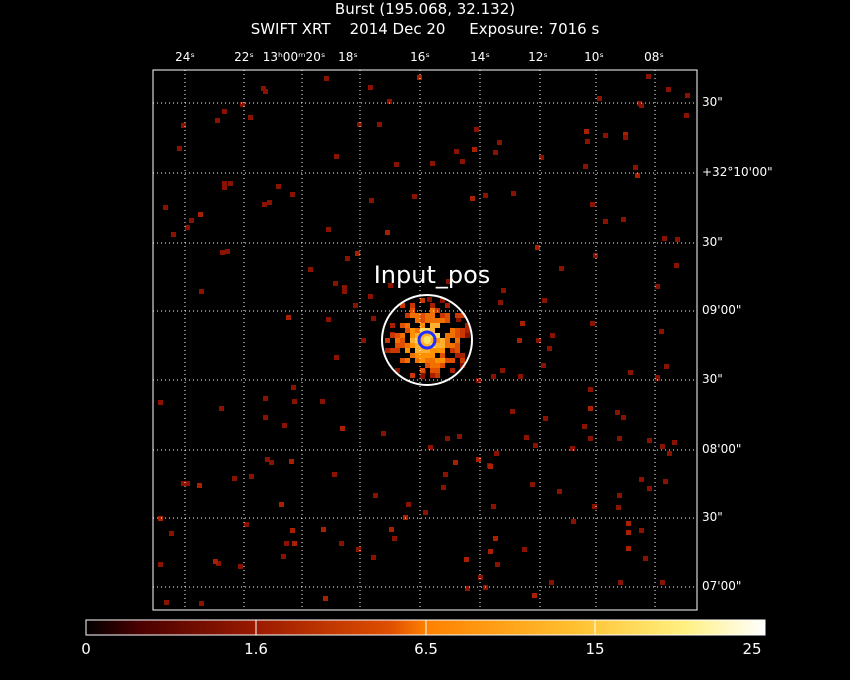  I want to click on ra-tick-label: 08ˢ, so click(654, 57).